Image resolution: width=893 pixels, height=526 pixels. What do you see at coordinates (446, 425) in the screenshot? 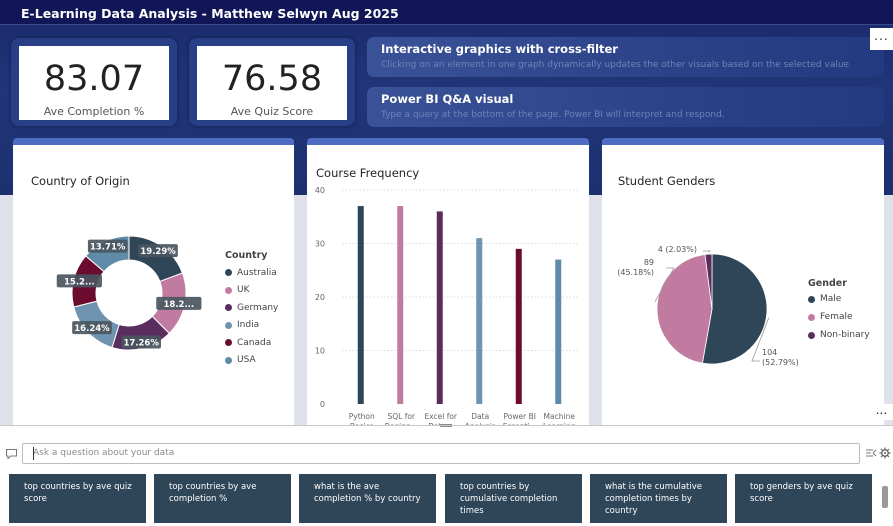
I see `drag-handle-icon` at bounding box center [446, 425].